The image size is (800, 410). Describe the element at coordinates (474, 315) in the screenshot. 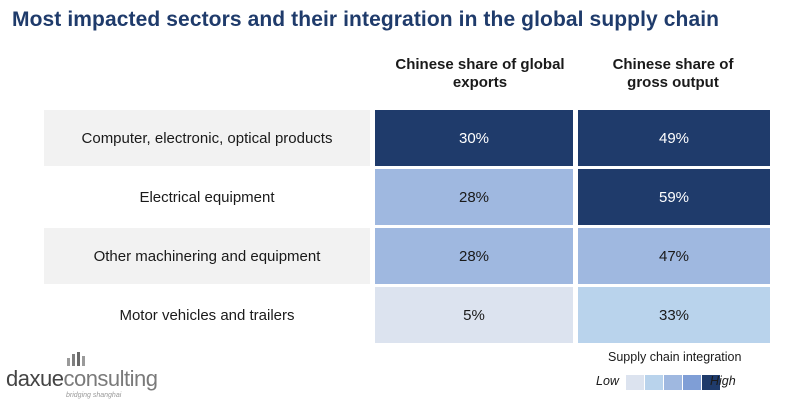

I see `table-cell: 5%` at that location.